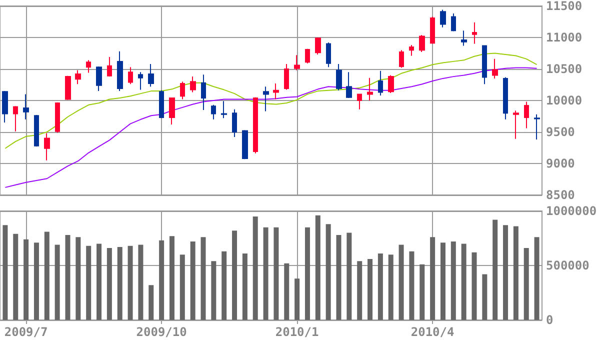 This screenshot has height=340, width=600. I want to click on x-tick-label: 2010/1, so click(297, 332).